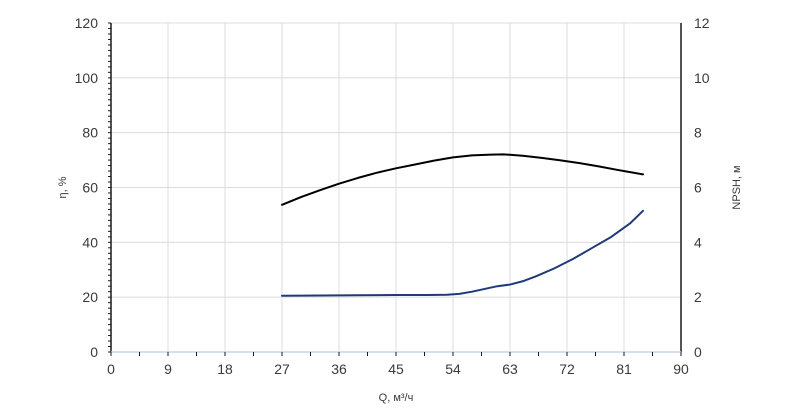 The height and width of the screenshot is (408, 800). What do you see at coordinates (90, 297) in the screenshot?
I see `left-y-tick-label: 20` at bounding box center [90, 297].